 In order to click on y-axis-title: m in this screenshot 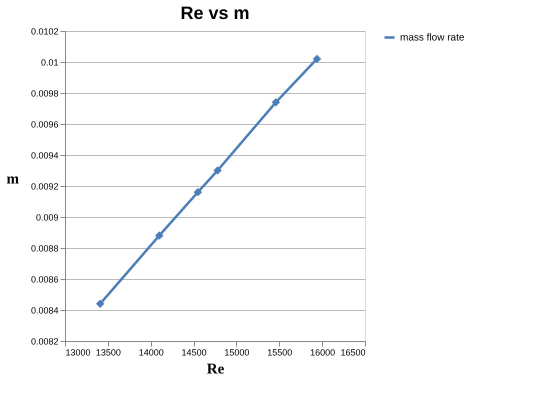, I will do `click(13, 180)`.